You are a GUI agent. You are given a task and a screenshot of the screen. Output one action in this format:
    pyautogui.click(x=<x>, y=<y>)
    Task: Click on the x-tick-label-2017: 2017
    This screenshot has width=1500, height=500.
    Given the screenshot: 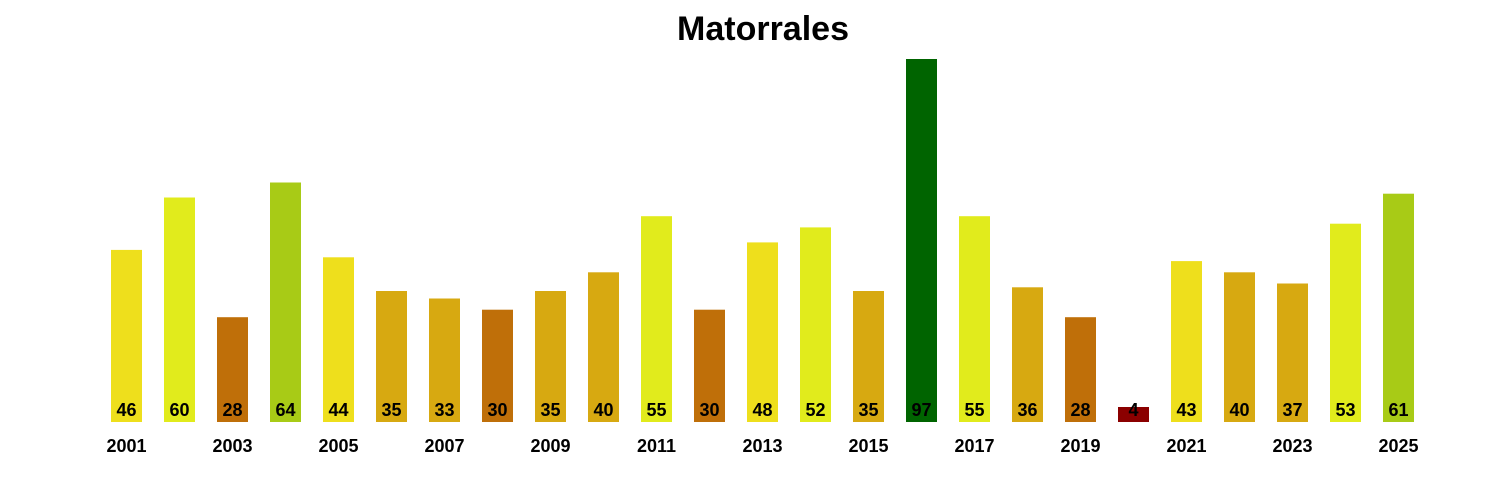 What is the action you would take?
    pyautogui.click(x=974, y=446)
    